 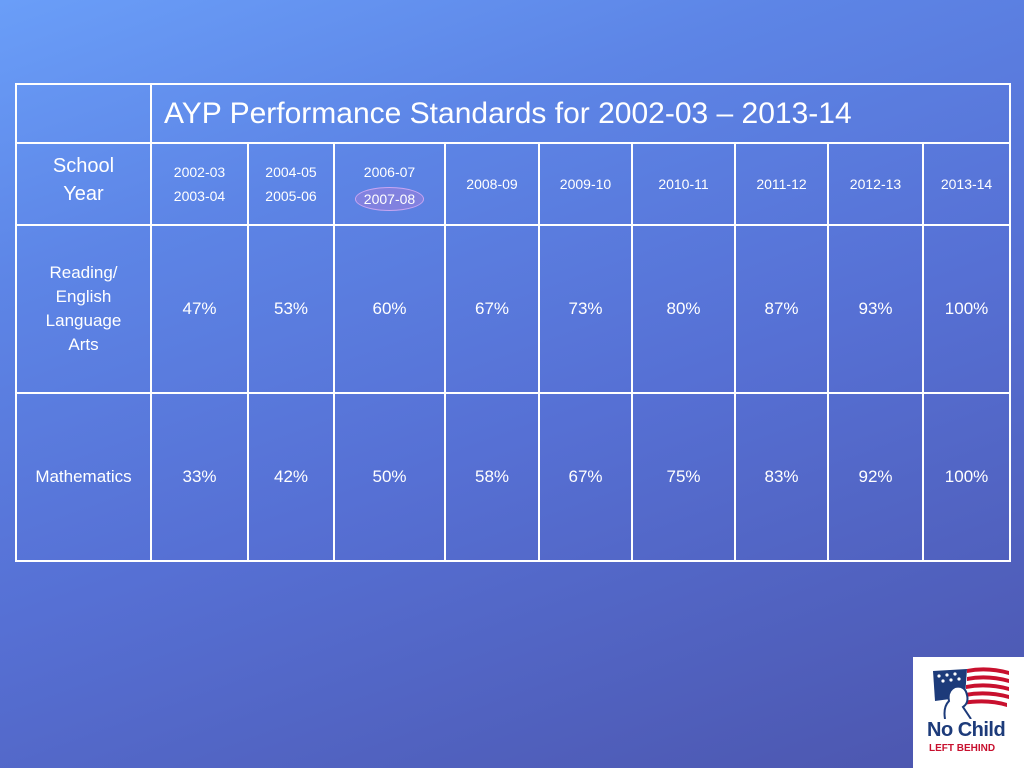 What do you see at coordinates (966, 477) in the screenshot?
I see `math-value: 100%` at bounding box center [966, 477].